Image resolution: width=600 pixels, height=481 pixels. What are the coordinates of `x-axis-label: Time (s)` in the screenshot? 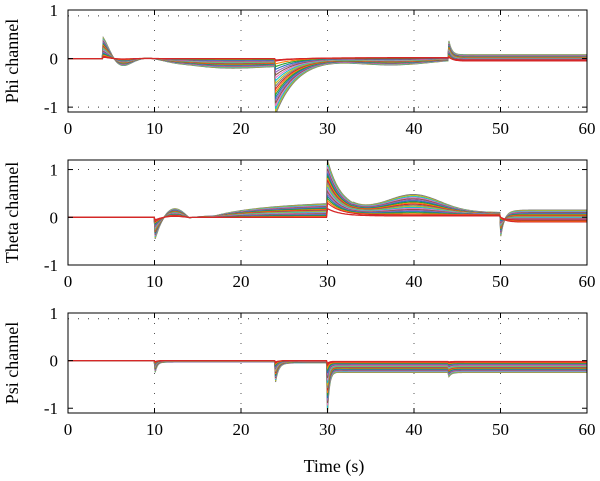 It's located at (334, 466).